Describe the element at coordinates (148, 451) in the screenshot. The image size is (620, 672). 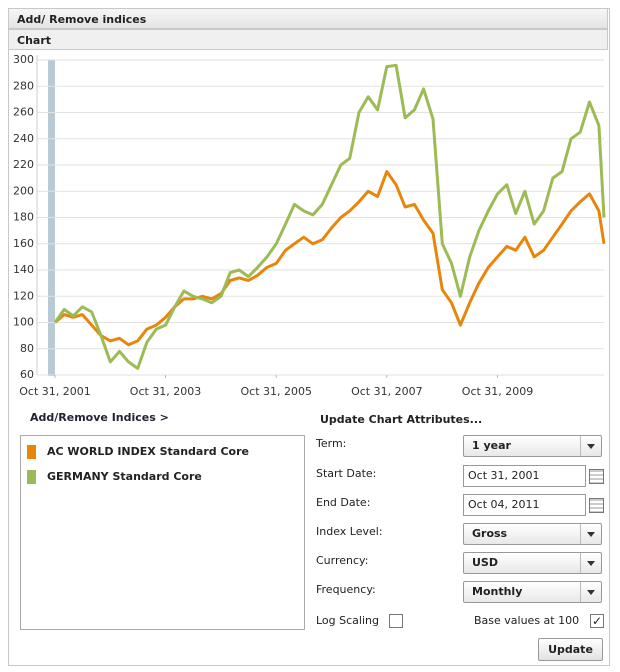
I see `legend-label: AC WORLD INDEX Standard Core` at that location.